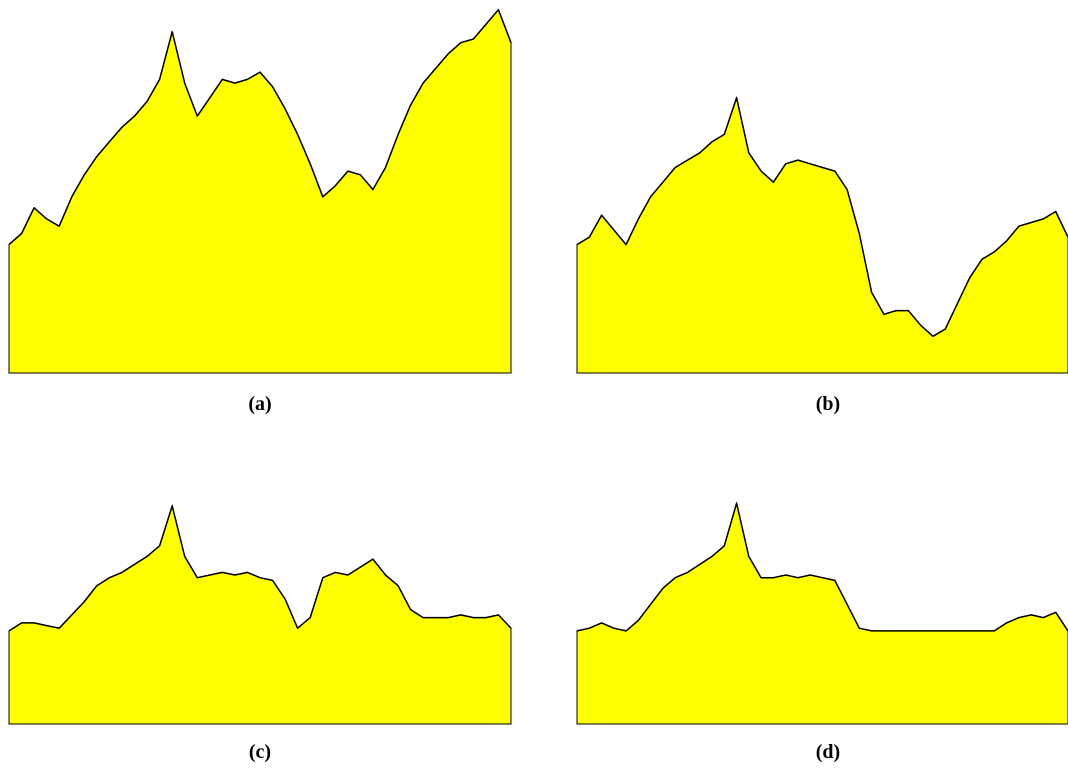 The image size is (1068, 768). I want to click on chart-d-area, so click(822, 613).